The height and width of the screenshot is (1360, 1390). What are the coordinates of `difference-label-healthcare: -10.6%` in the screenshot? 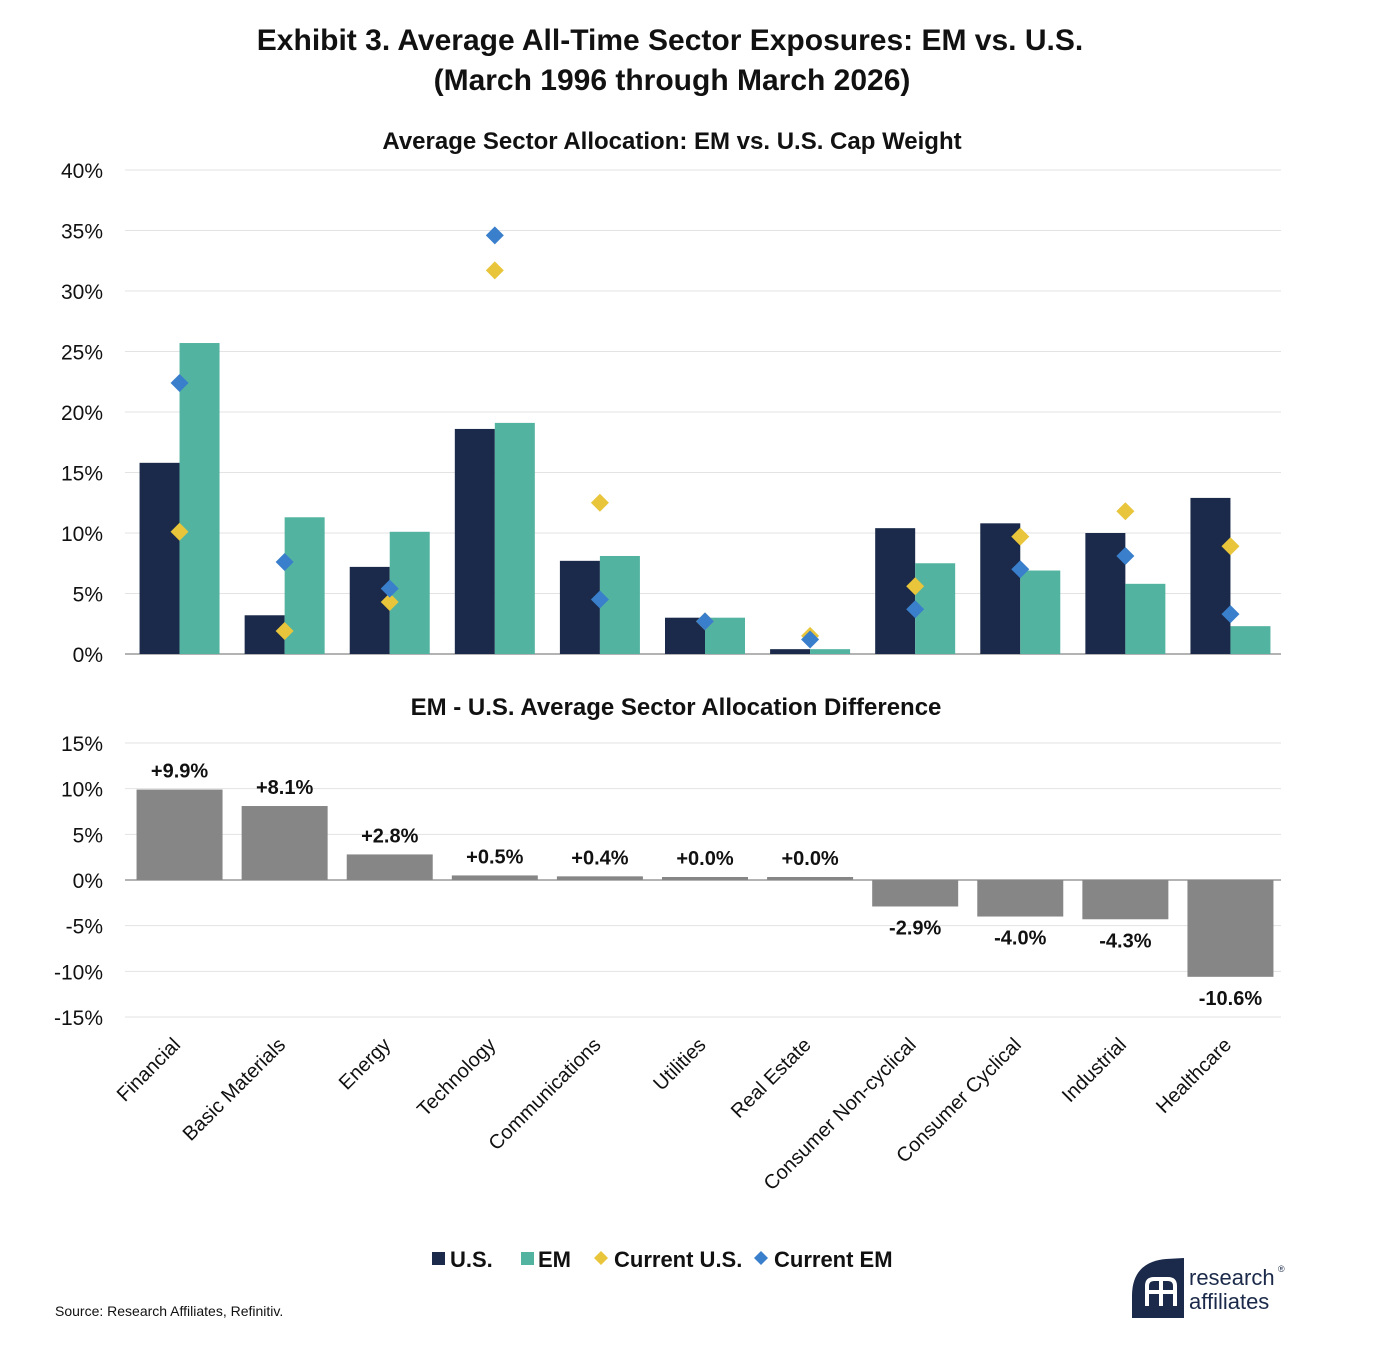 It's located at (1231, 999).